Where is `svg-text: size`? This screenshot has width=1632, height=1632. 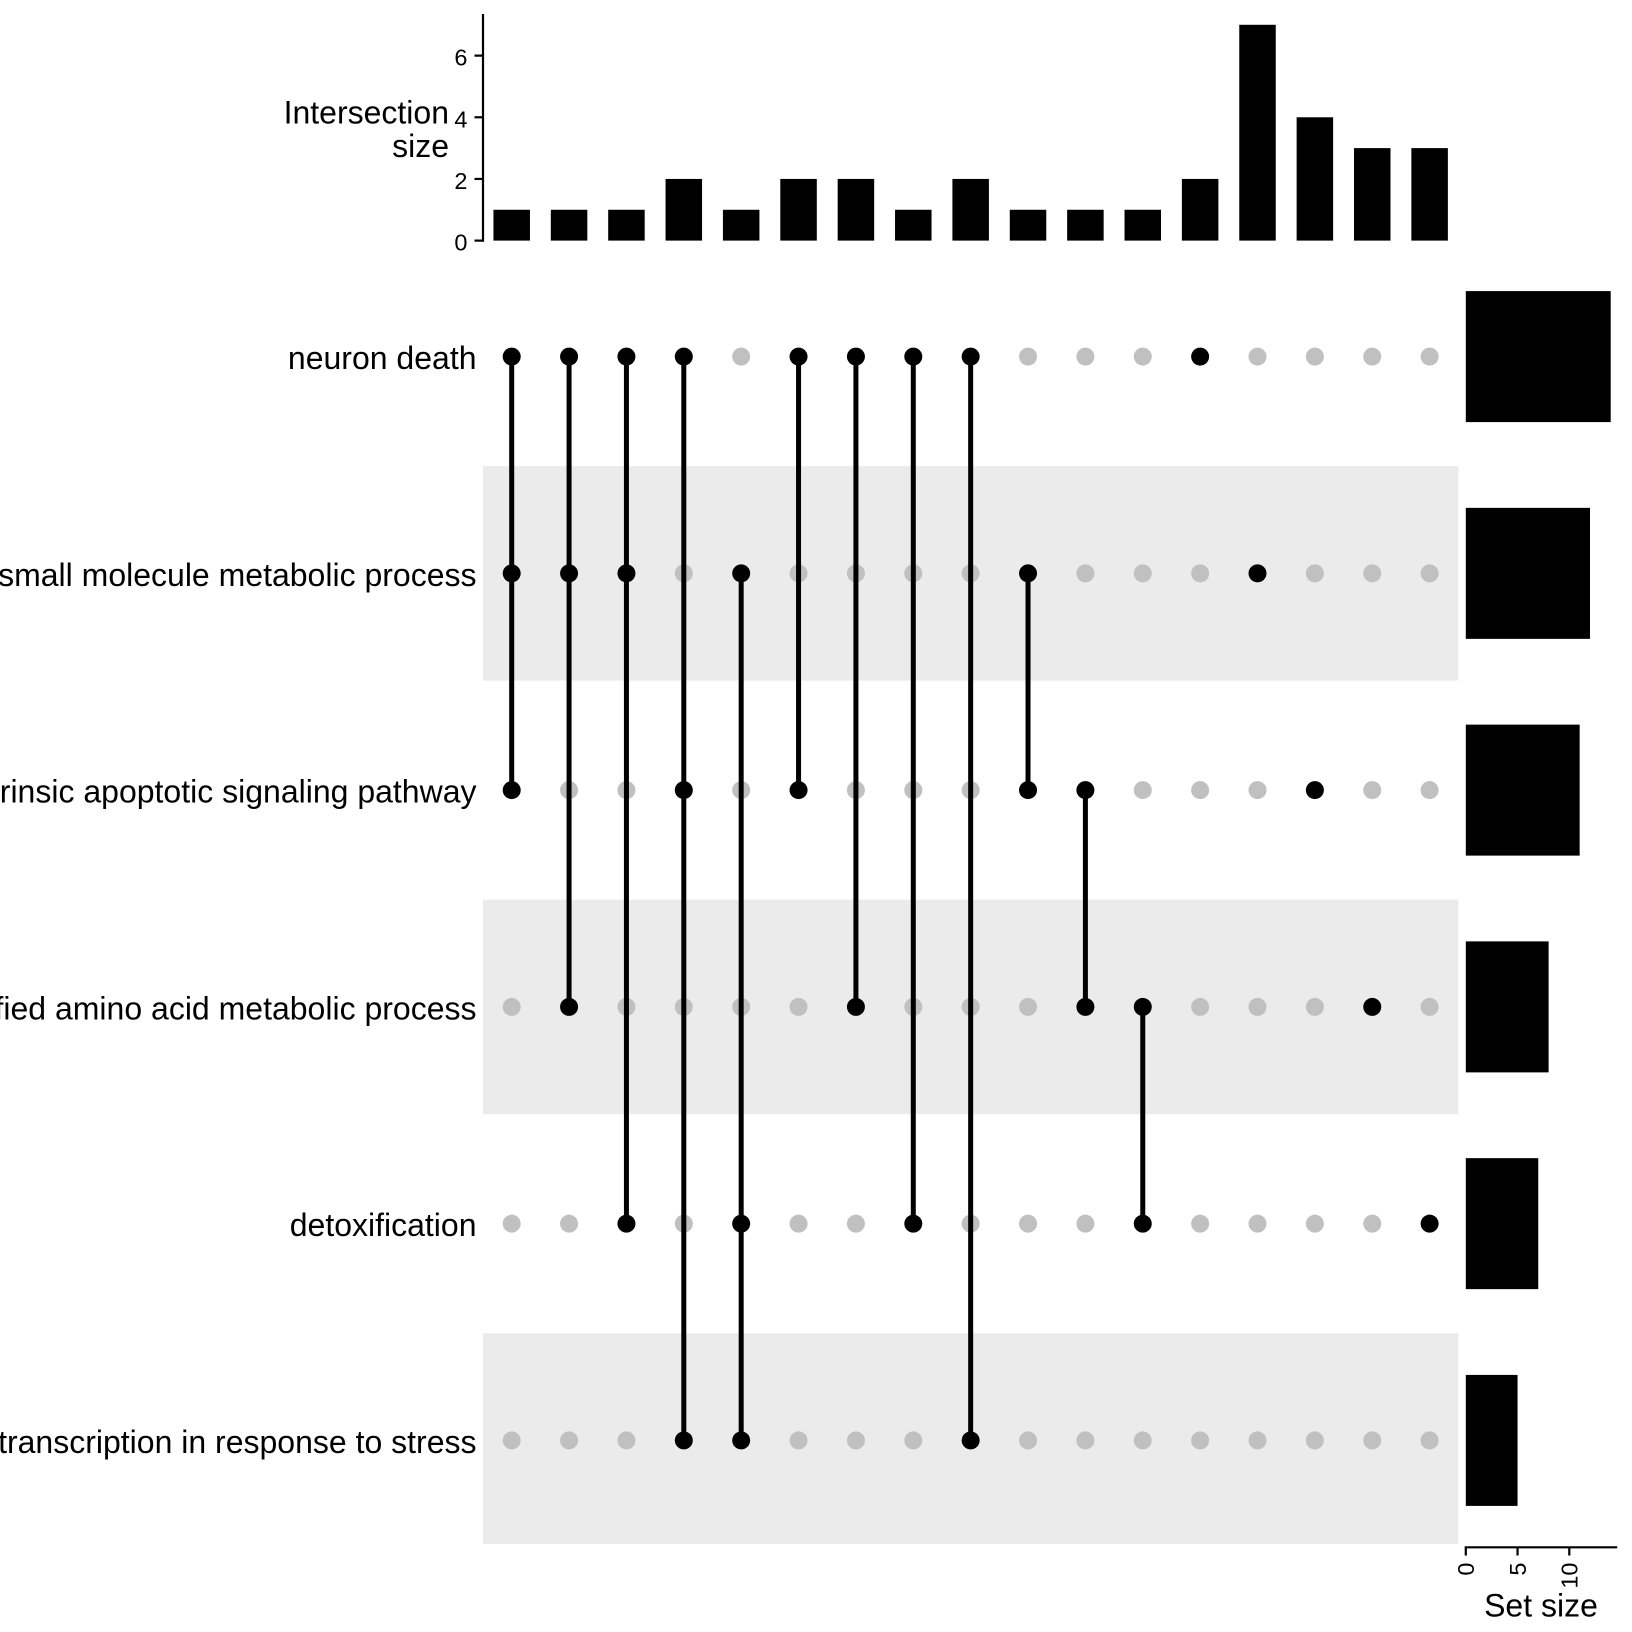
svg-text: size is located at coordinates (420, 146).